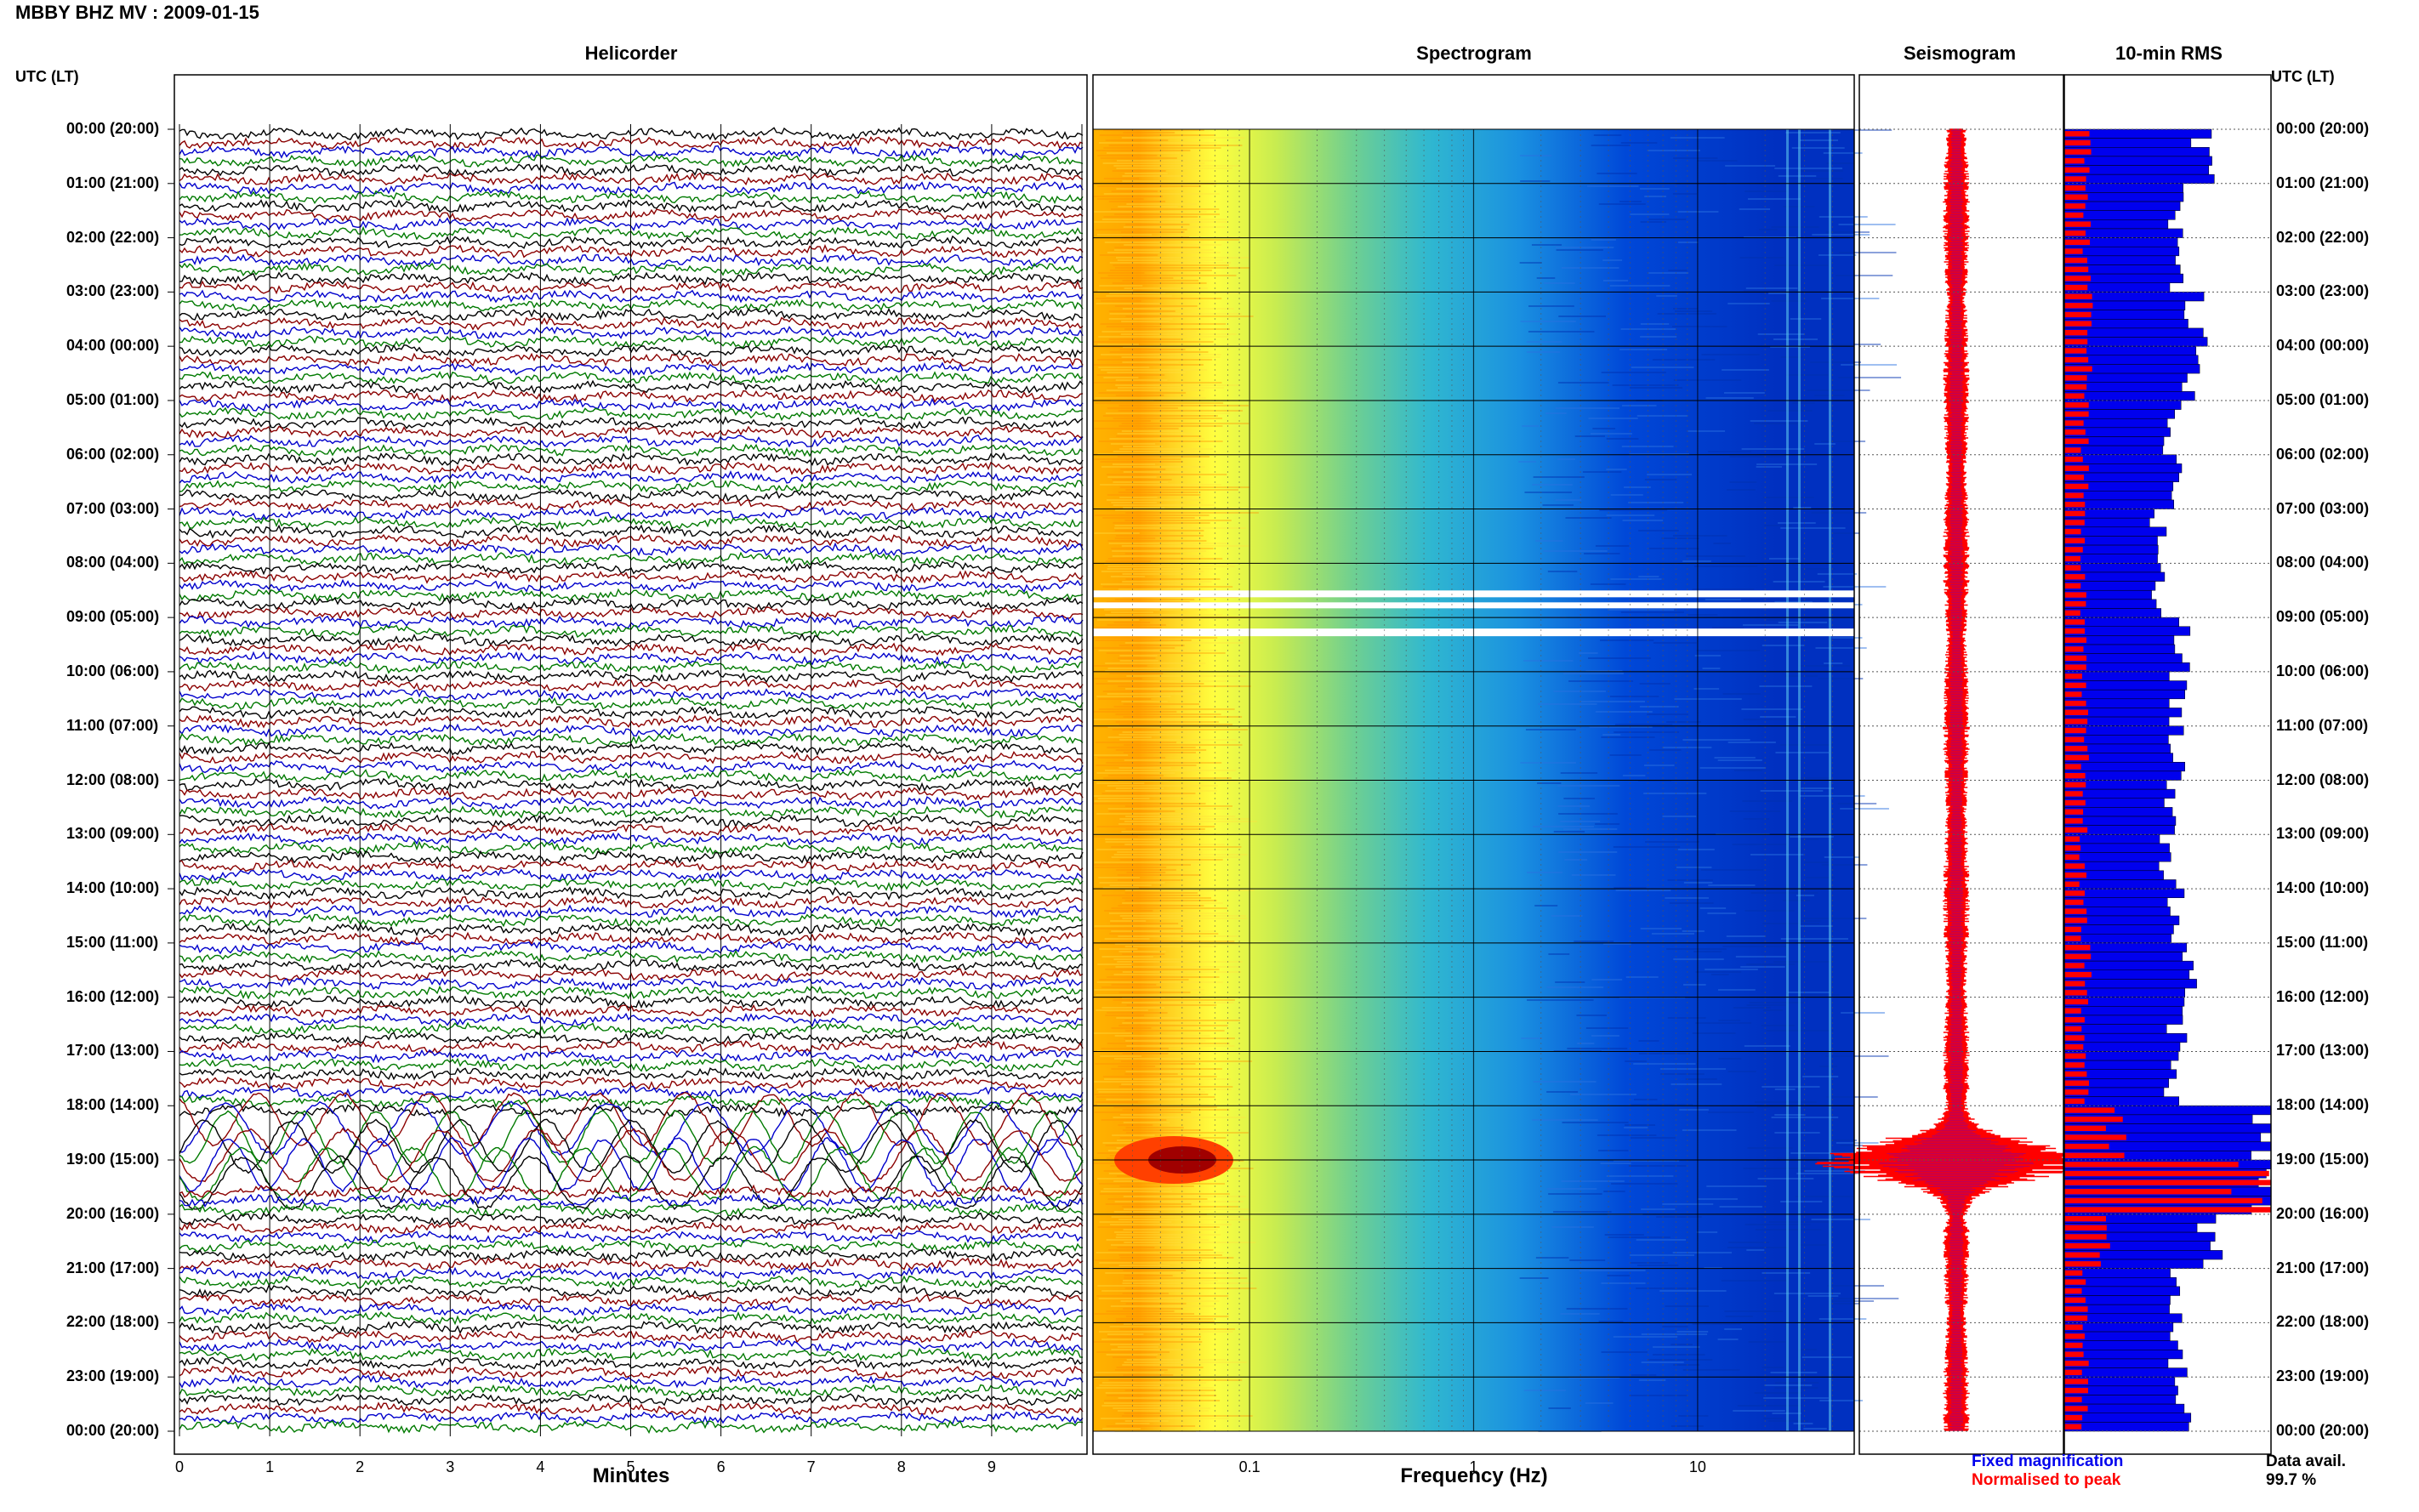 The image size is (2419, 1512). I want to click on hour-label: 09:00 (05:00), so click(2323, 617).